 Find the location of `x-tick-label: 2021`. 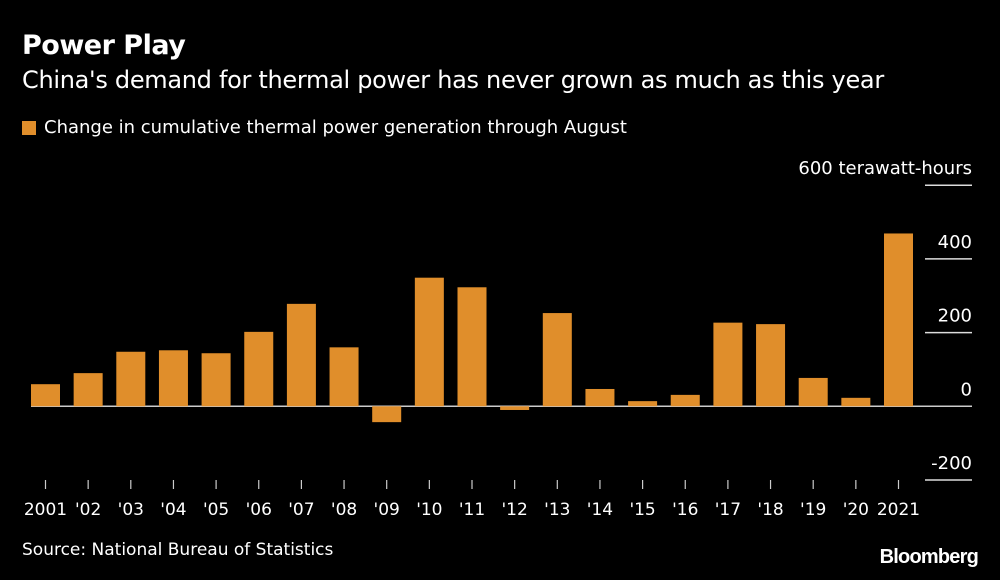

x-tick-label: 2021 is located at coordinates (898, 510).